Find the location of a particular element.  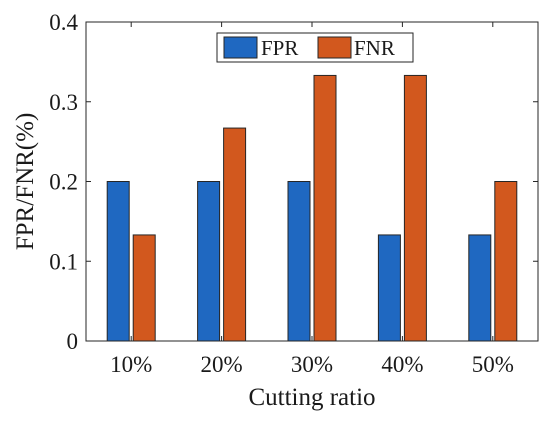

x-tick-labels: 10% 20% 30% 40% 50% is located at coordinates (312, 364).